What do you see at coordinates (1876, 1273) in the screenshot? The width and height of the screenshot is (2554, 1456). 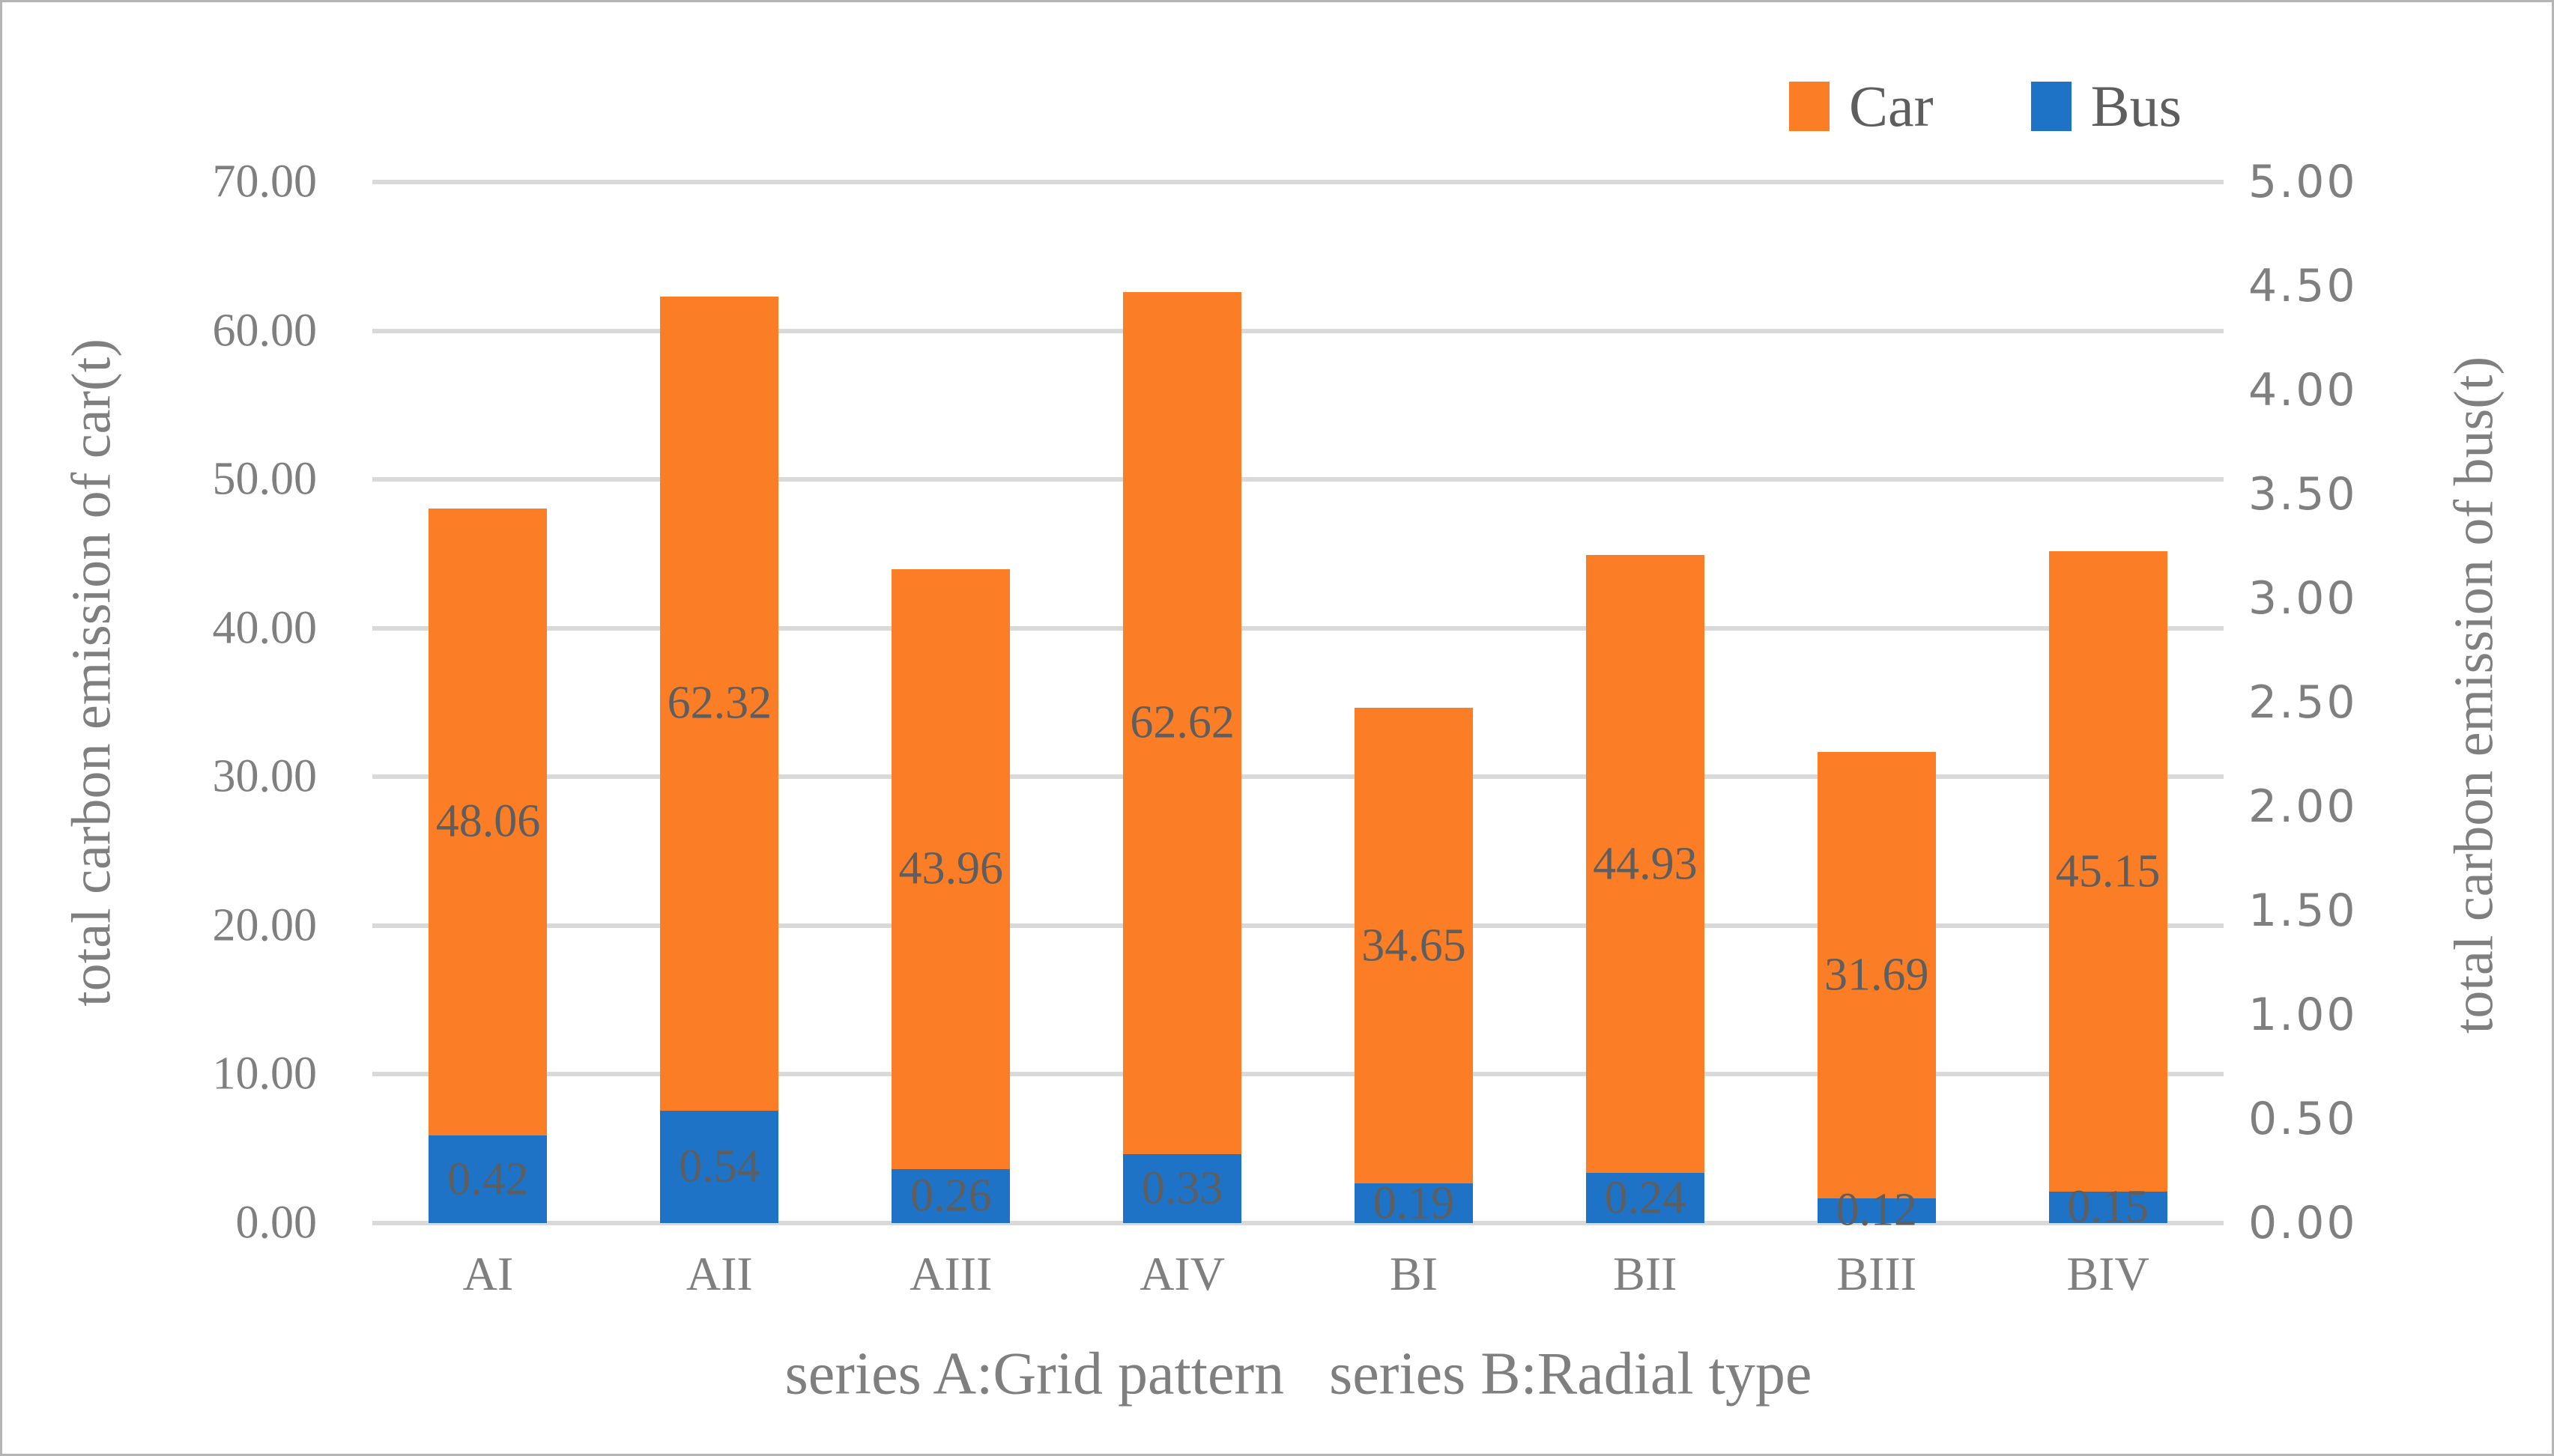 I see `category-label: BIII` at bounding box center [1876, 1273].